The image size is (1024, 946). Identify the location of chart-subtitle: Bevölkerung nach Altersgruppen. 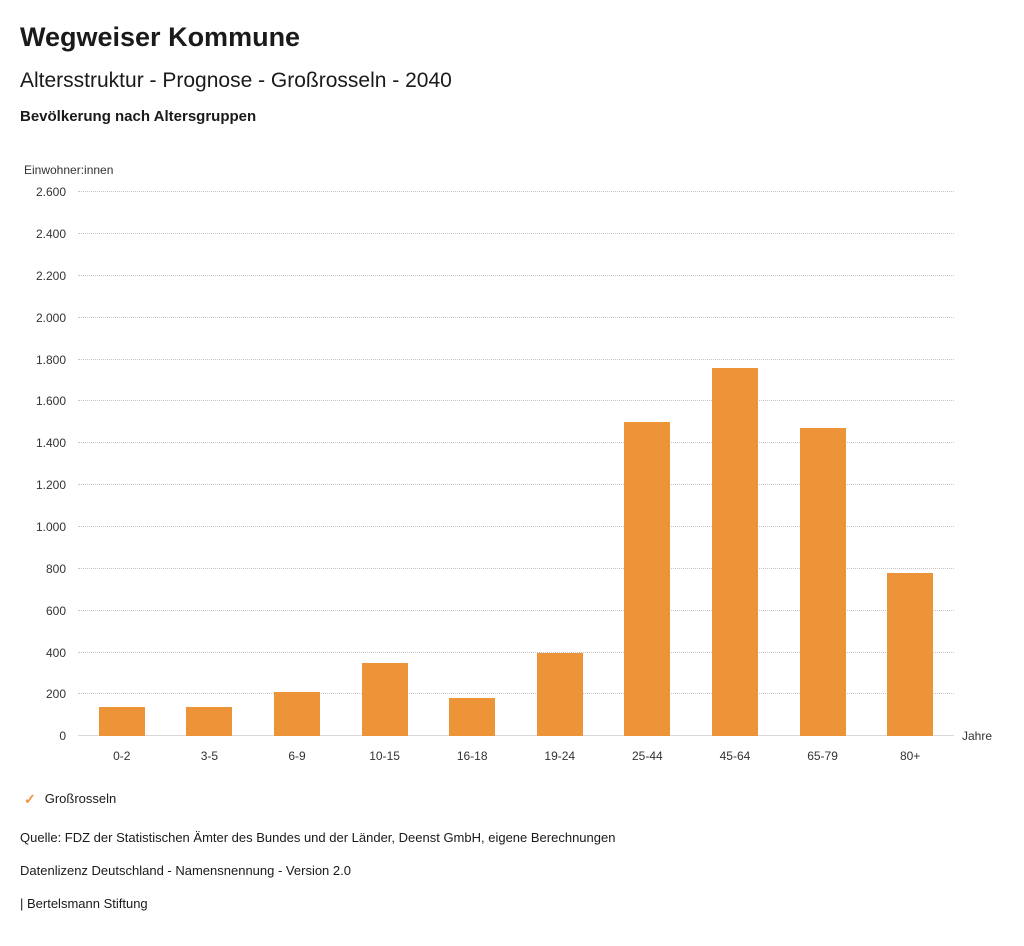
(138, 117).